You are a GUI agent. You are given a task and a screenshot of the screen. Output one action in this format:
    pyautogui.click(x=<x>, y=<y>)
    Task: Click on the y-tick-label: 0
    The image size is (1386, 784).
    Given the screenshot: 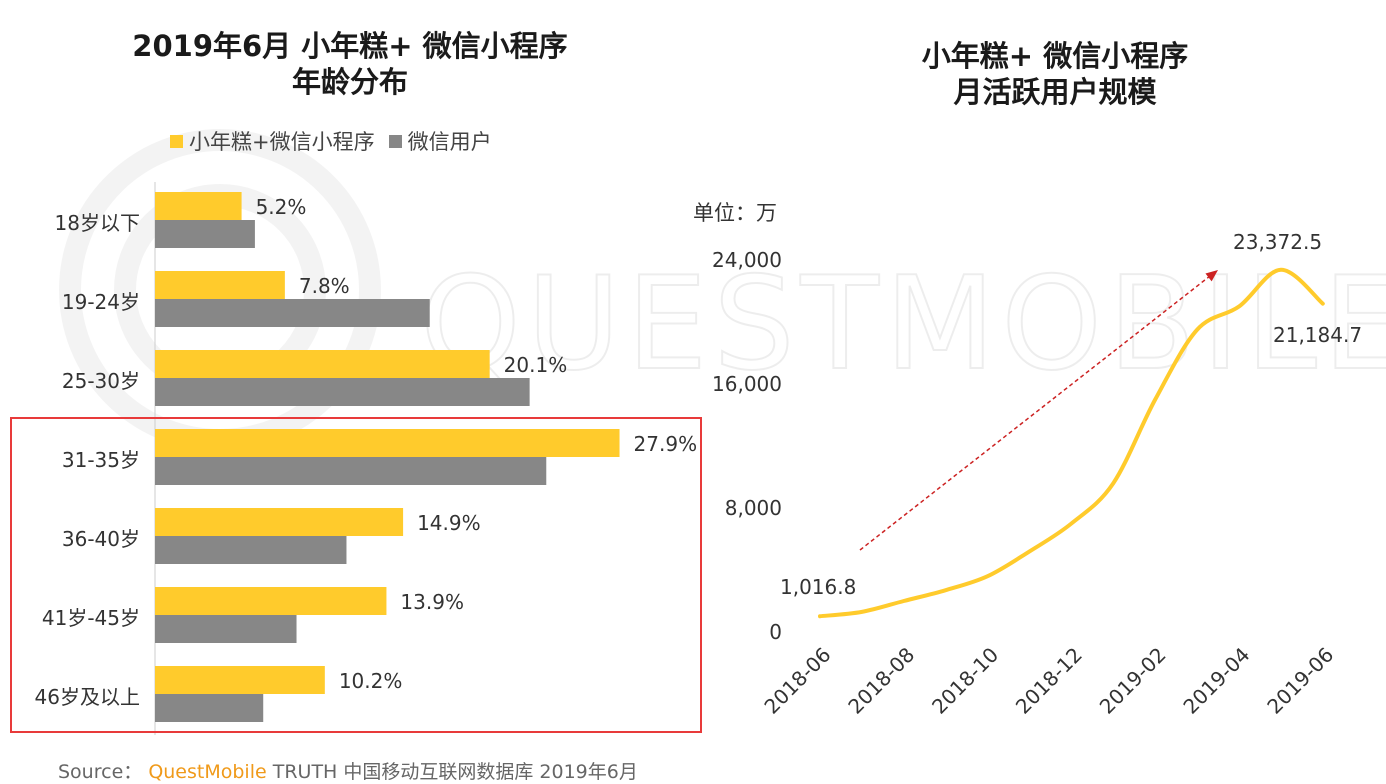 What is the action you would take?
    pyautogui.click(x=775, y=632)
    